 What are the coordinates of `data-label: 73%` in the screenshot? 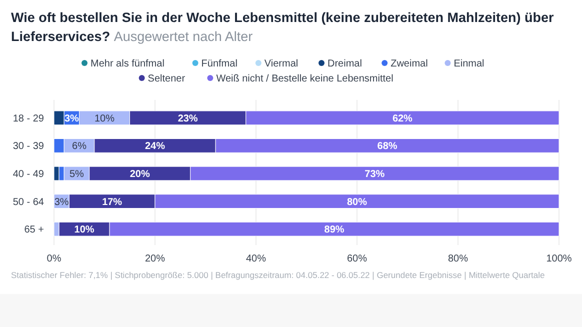 It's located at (374, 174).